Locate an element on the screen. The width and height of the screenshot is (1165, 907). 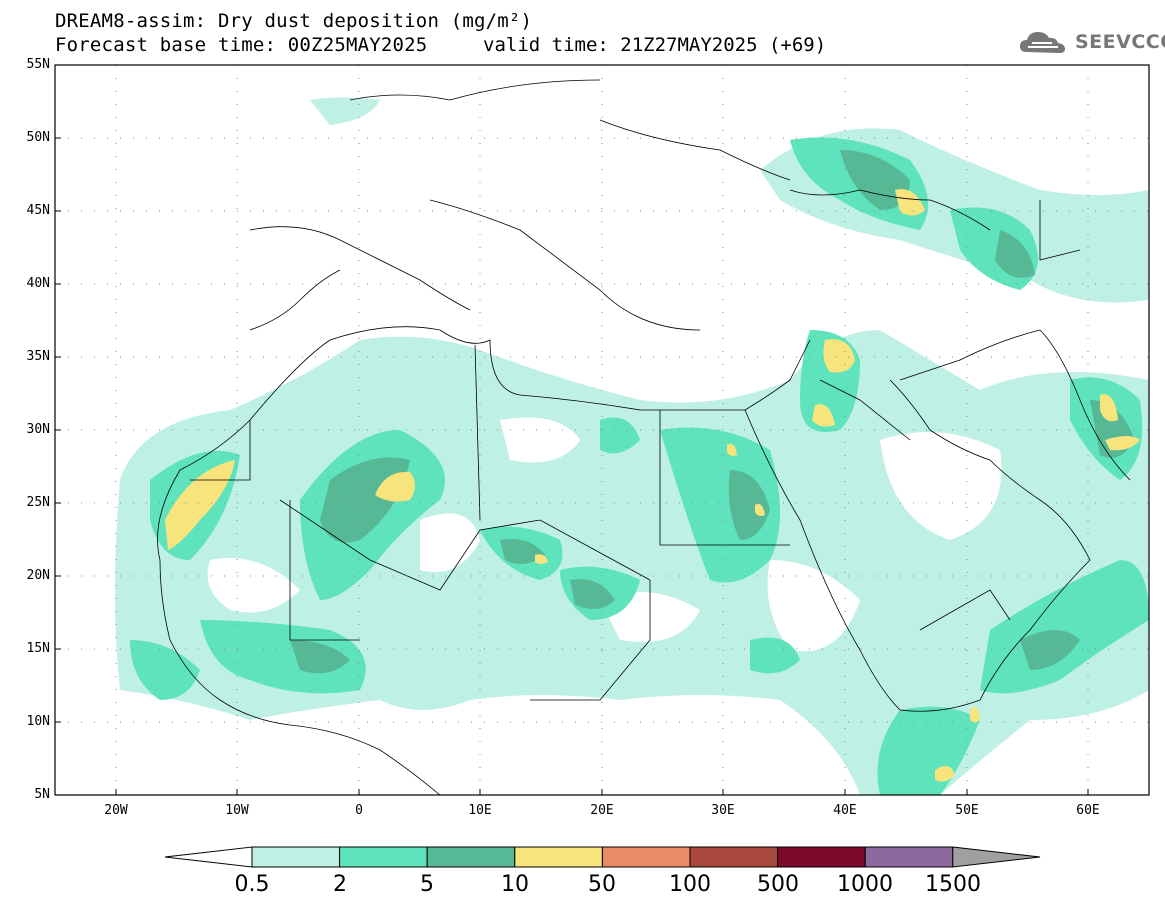
lat-label: 15N is located at coordinates (38, 648).